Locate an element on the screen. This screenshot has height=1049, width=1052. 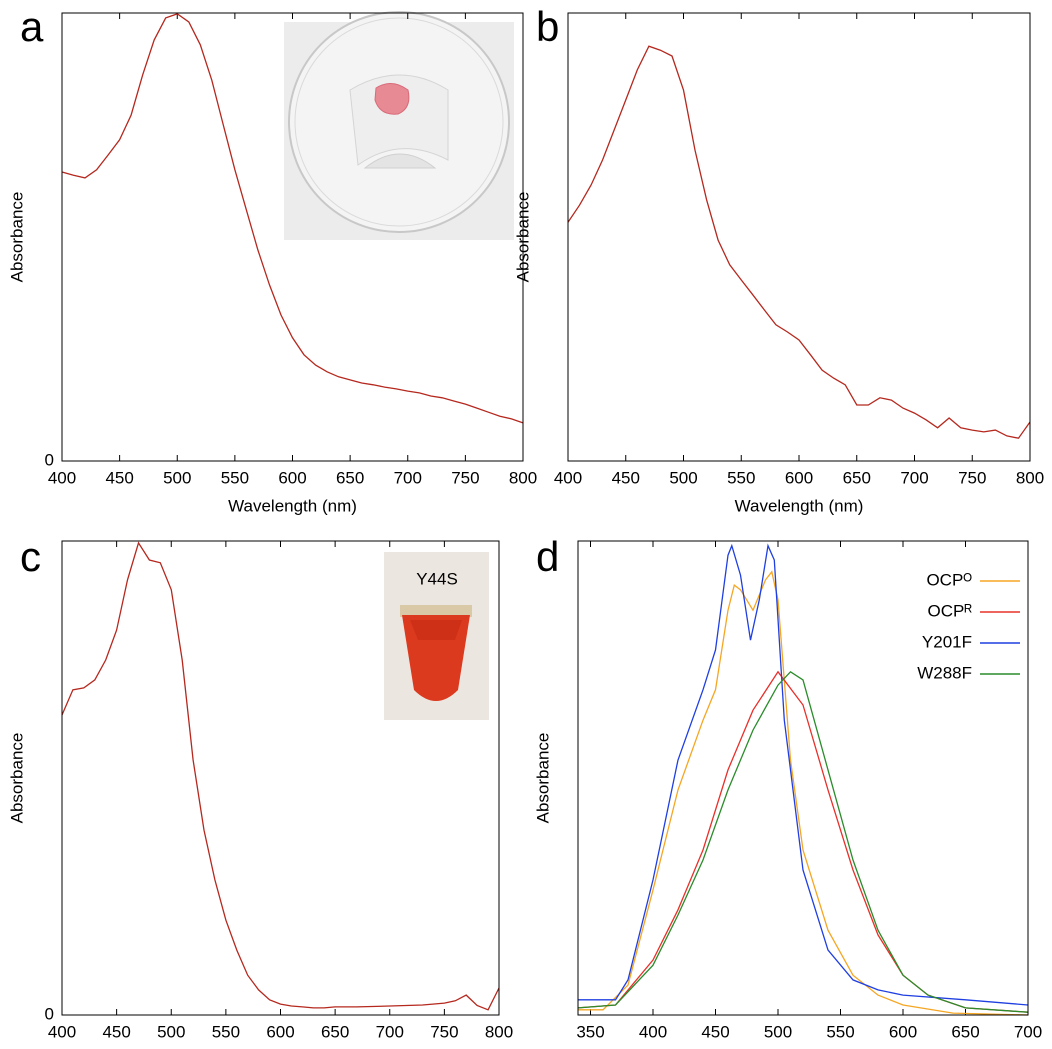
inset-label: Y44S is located at coordinates (437, 578).